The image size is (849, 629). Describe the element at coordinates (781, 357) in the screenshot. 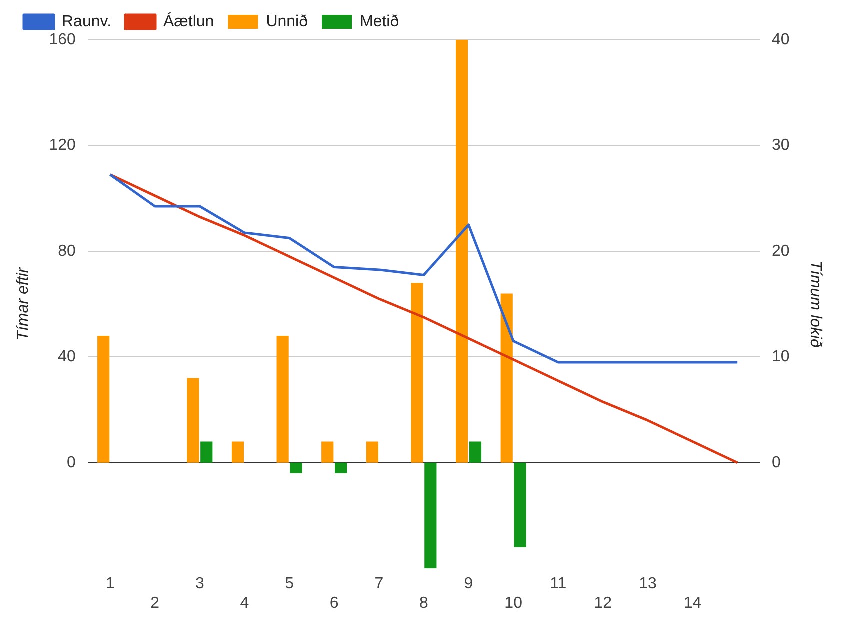

I see `y2-tick-label: 10` at that location.